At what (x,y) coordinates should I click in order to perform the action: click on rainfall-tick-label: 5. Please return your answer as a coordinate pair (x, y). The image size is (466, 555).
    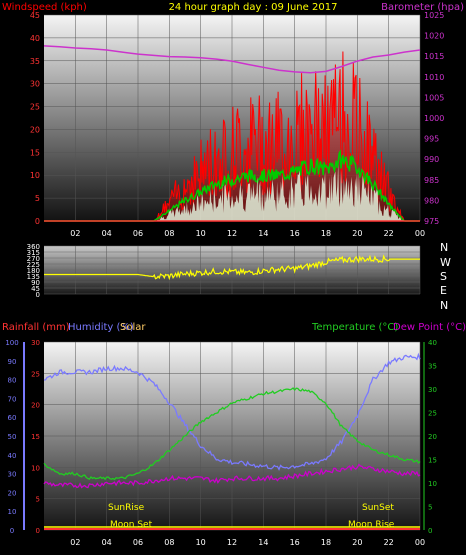
    Looking at the image, I should click on (38, 500).